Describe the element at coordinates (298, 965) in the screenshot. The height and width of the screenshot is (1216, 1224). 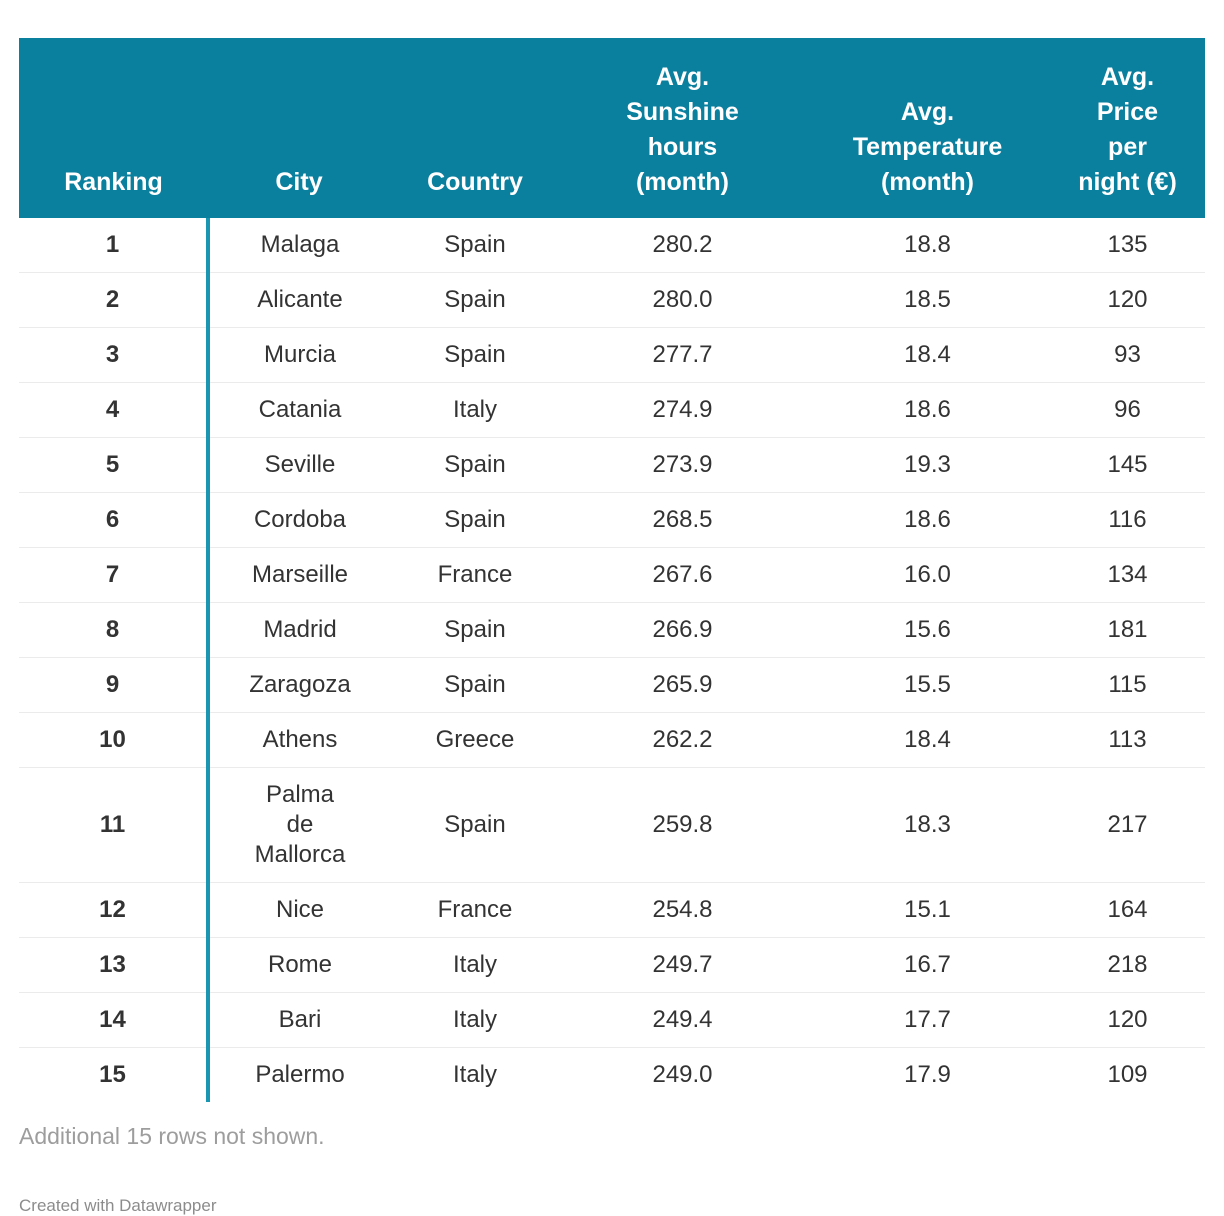
I see `cell-city: Rome` at that location.